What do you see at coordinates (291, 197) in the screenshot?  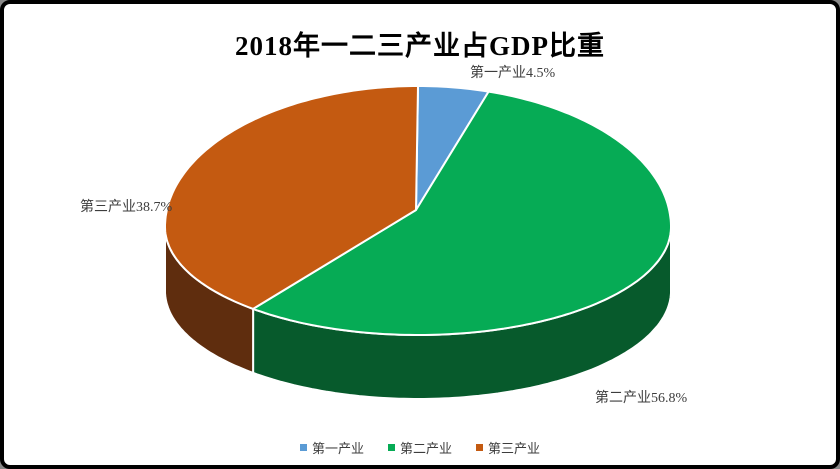 I see `pie-slice-tertiary` at bounding box center [291, 197].